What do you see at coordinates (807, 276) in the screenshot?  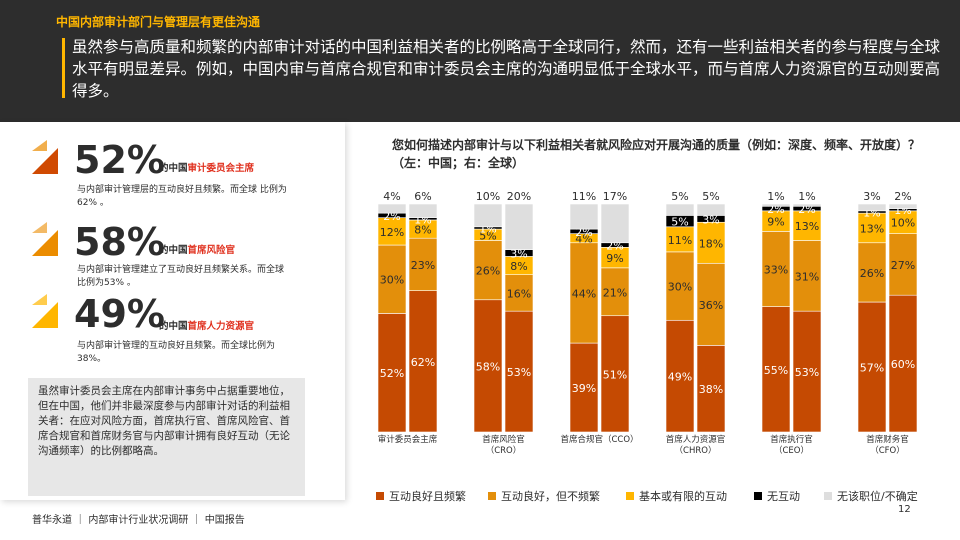 I see `data-label: 31%` at bounding box center [807, 276].